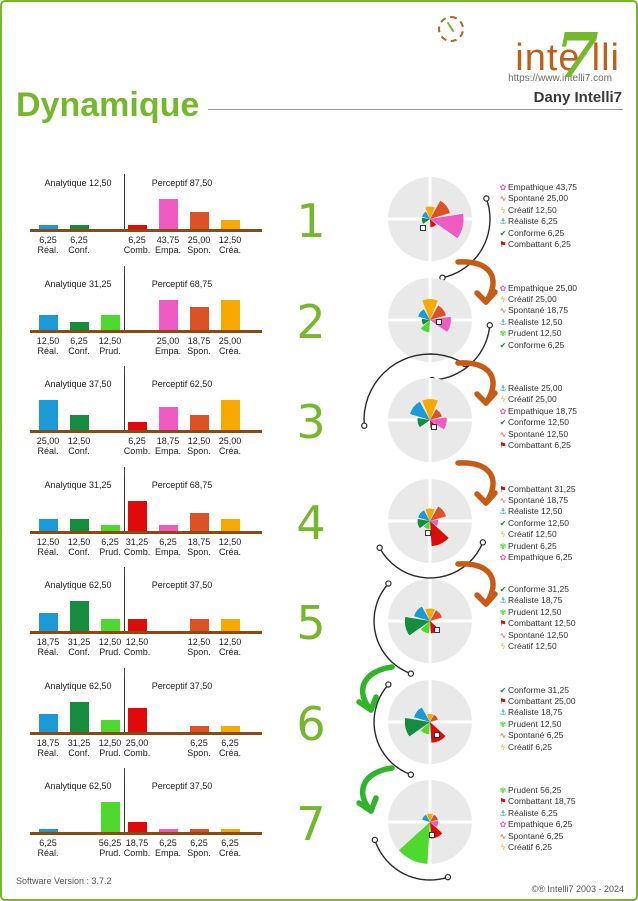  Describe the element at coordinates (515, 47) in the screenshot. I see `intelli7-logo: inte7lli` at that location.